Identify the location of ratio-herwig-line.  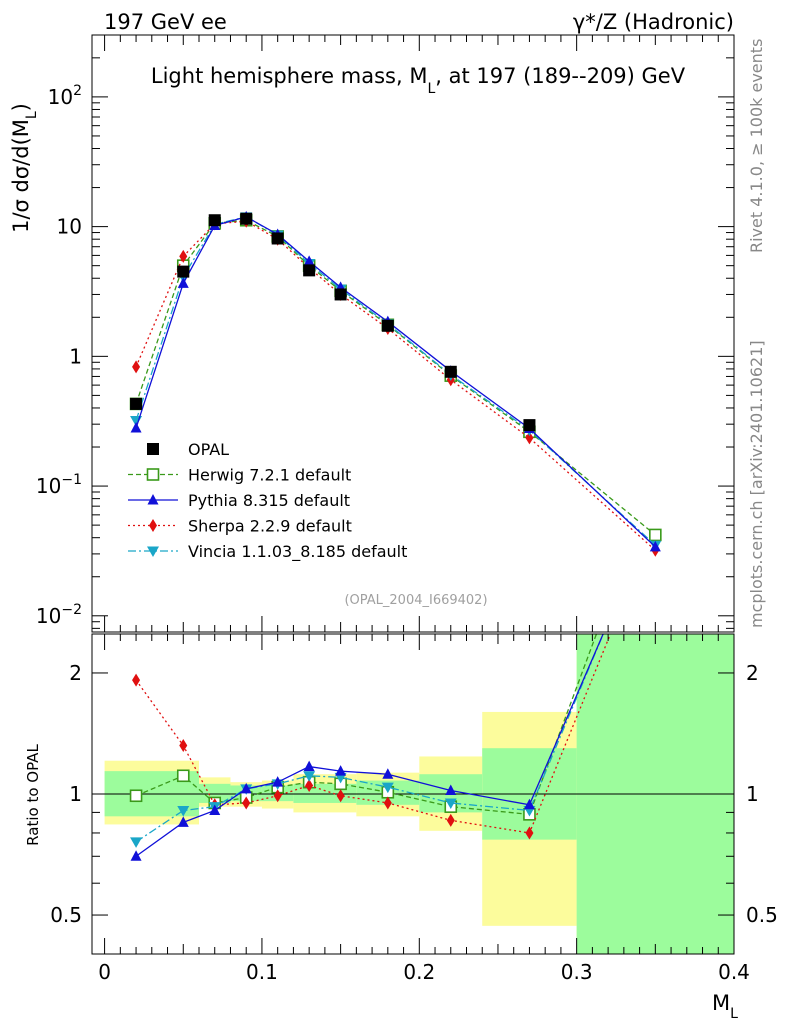
(366, 725).